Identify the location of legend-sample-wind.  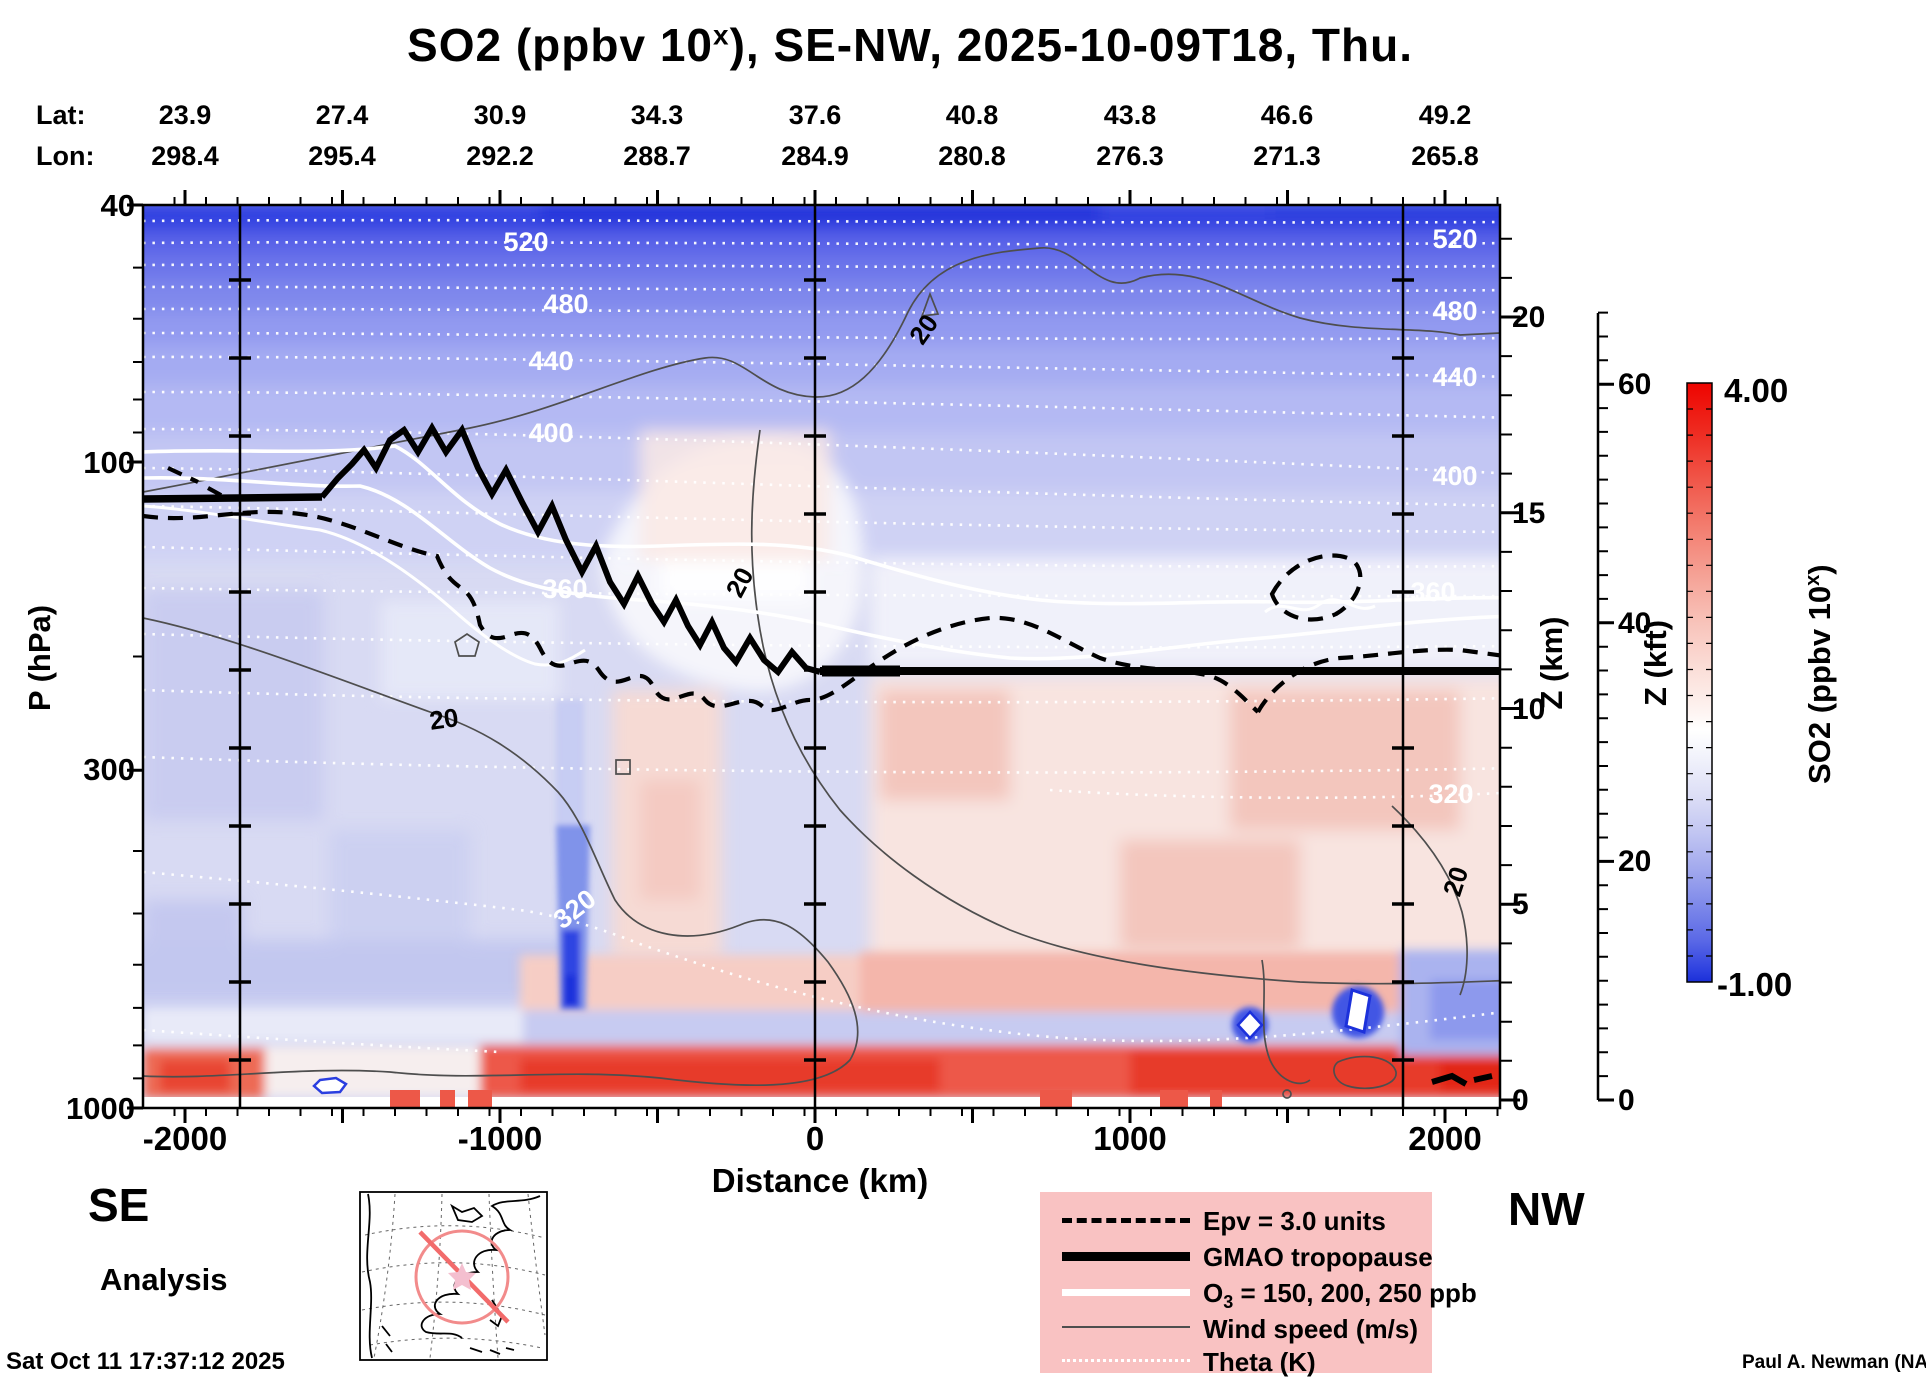
(1126, 1327).